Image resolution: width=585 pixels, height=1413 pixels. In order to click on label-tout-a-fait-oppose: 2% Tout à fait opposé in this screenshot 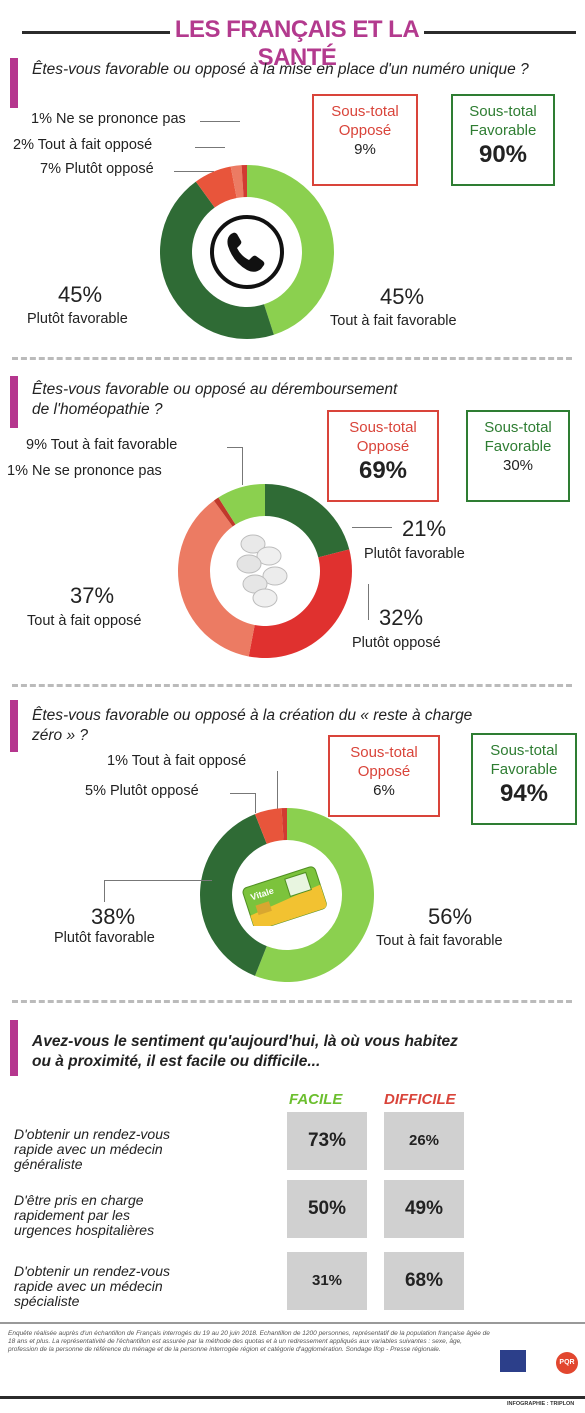, I will do `click(83, 145)`.